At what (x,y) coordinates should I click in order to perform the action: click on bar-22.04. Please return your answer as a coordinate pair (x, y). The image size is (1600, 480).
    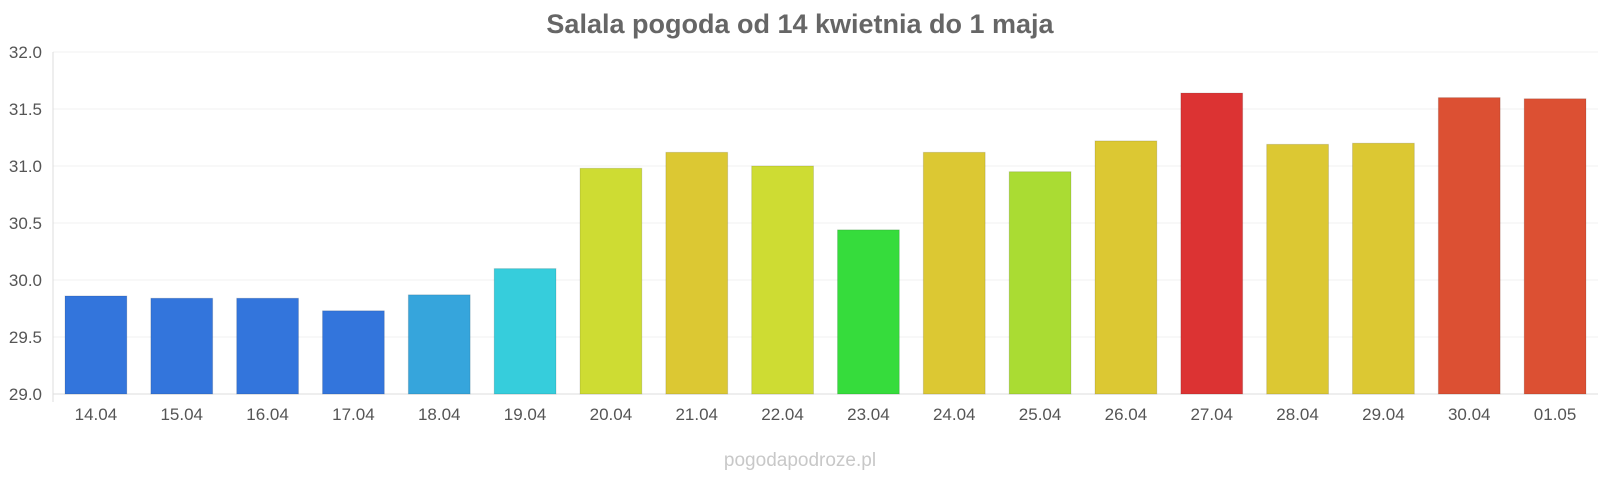
    Looking at the image, I should click on (782, 280).